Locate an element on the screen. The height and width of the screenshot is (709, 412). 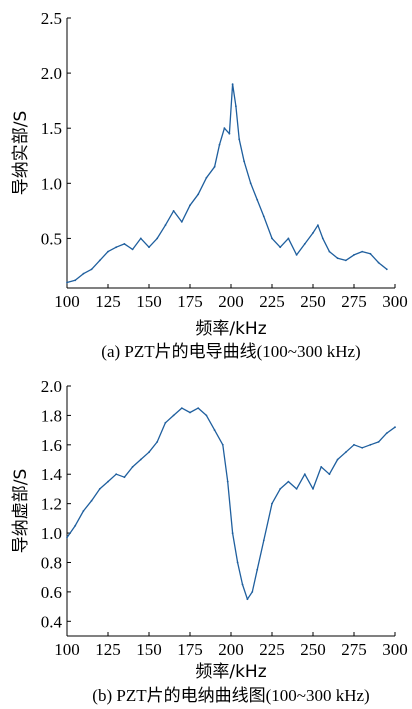
y-axis-label: 导纳实部/S is located at coordinates (21, 153).